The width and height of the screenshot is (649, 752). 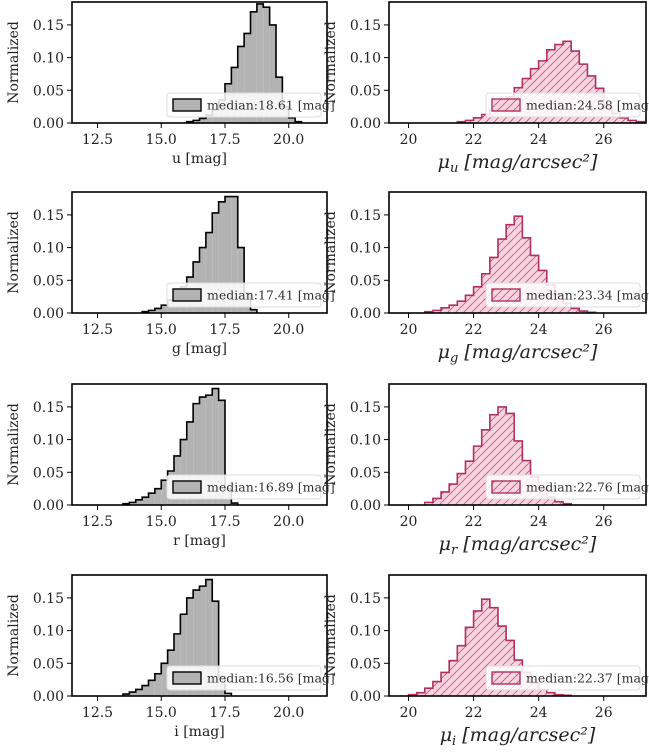 What do you see at coordinates (518, 353) in the screenshot?
I see `x-axis-label: μg [mag/arcsec²]` at bounding box center [518, 353].